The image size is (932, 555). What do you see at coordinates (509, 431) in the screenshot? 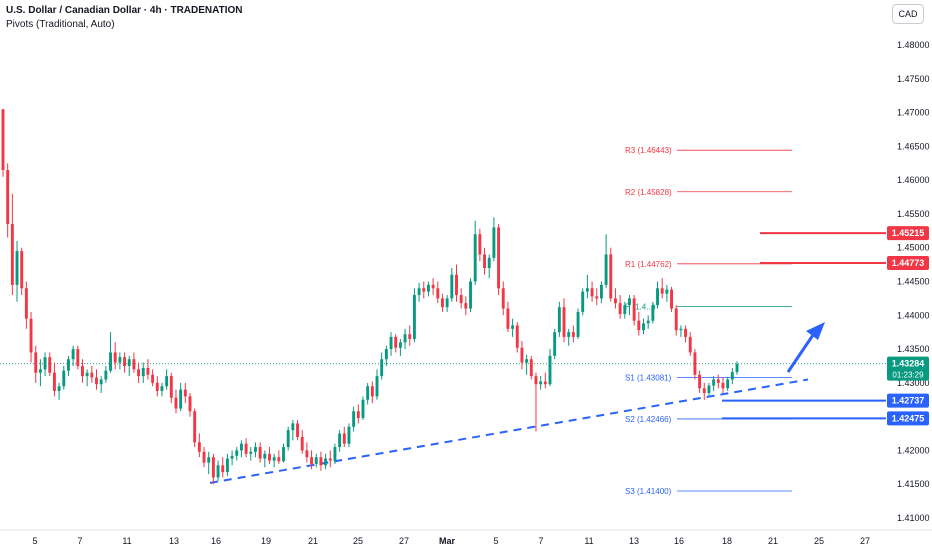
I see `trendline` at bounding box center [509, 431].